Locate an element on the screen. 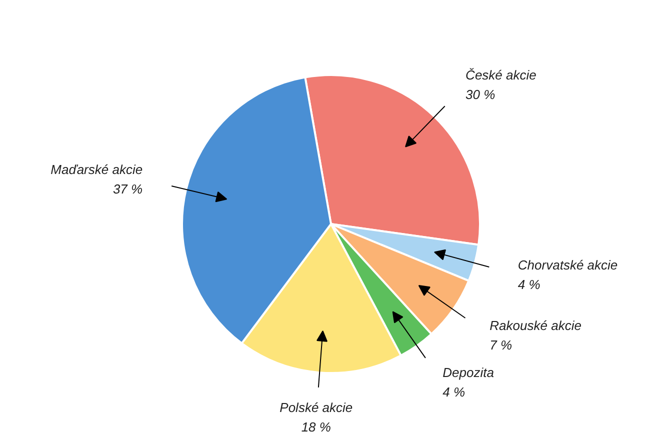 The width and height of the screenshot is (661, 447). data-label: 37 % is located at coordinates (127, 188).